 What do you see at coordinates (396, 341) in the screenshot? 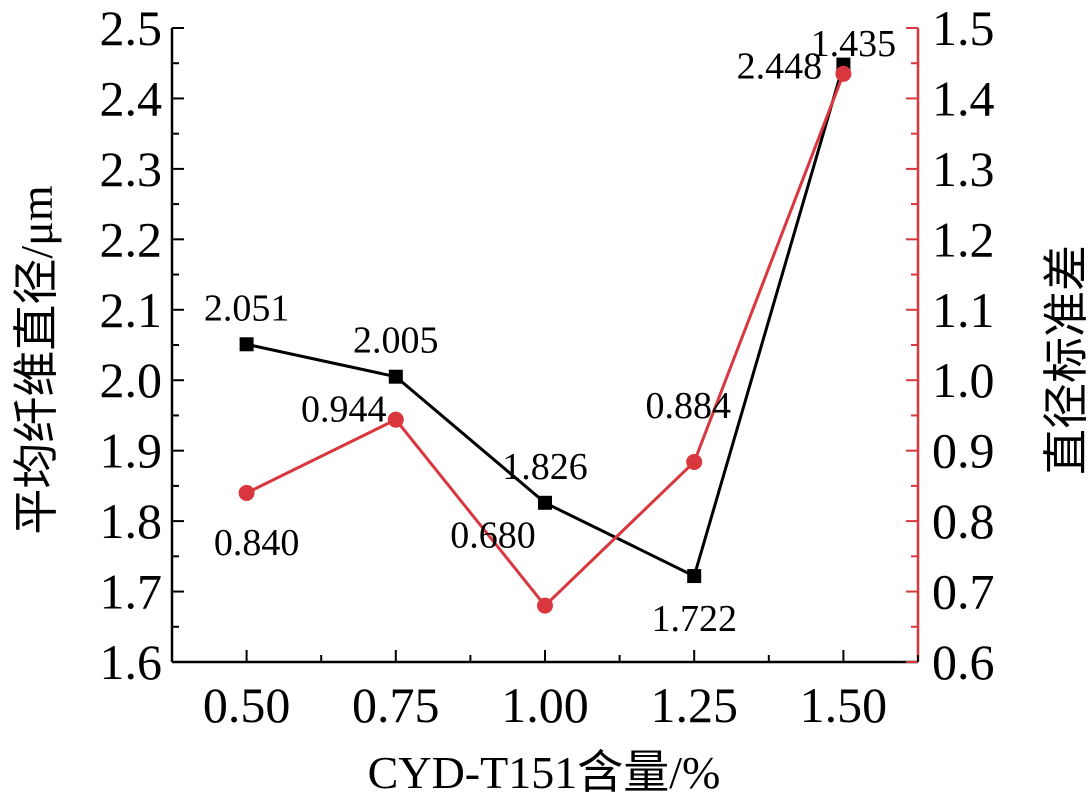
I see `data-label-diameter: 2.005` at bounding box center [396, 341].